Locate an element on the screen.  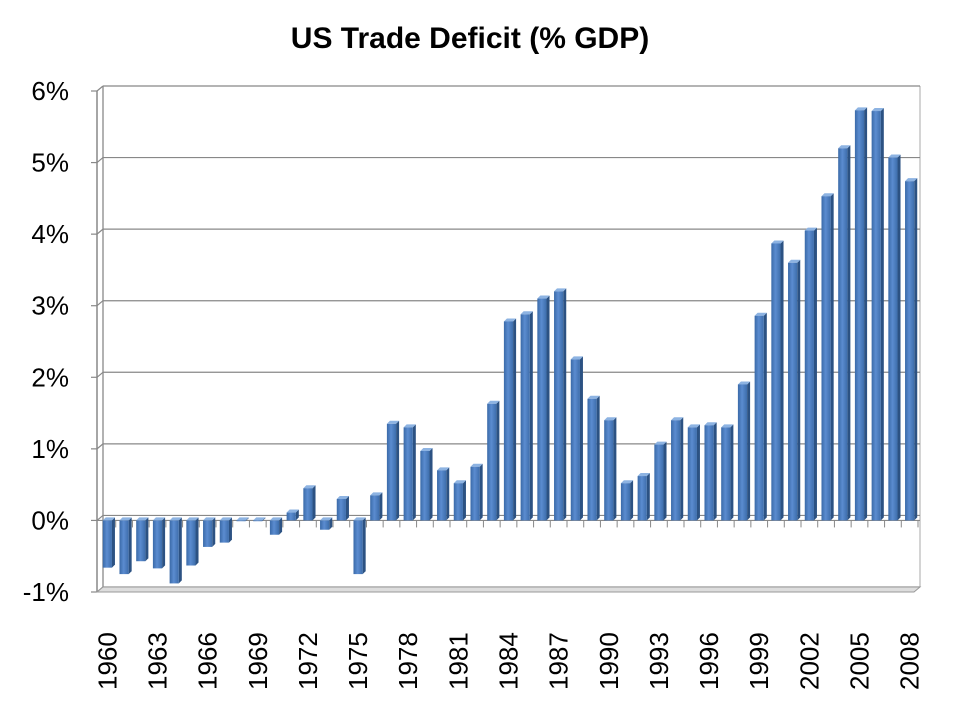
x-tick-label: 2002 is located at coordinates (809, 661).